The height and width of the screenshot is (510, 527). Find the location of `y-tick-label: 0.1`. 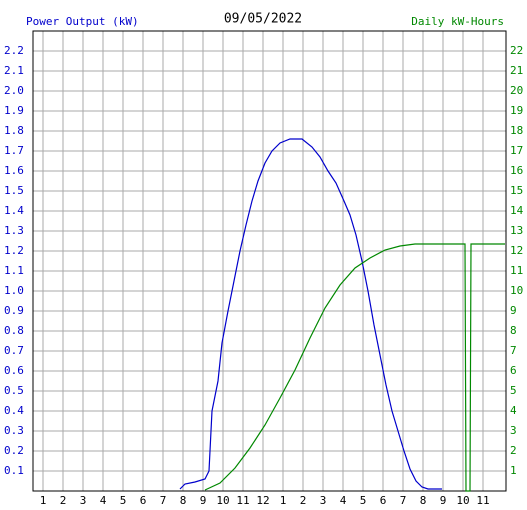

y-tick-label: 0.1 is located at coordinates (14, 470).